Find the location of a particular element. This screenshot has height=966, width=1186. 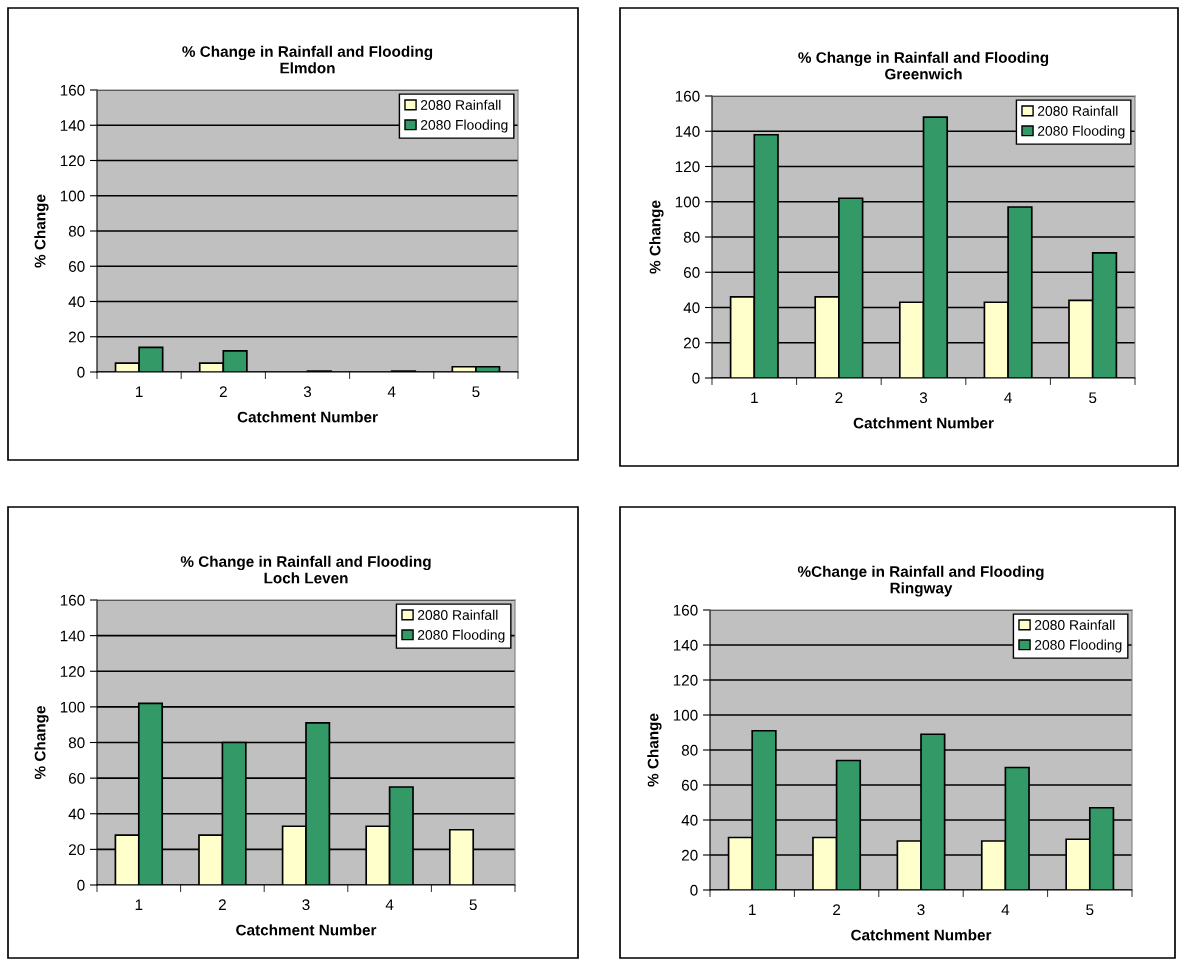

chart-title: % Change in Rainfall and Flooding Elmdon is located at coordinates (307, 59).